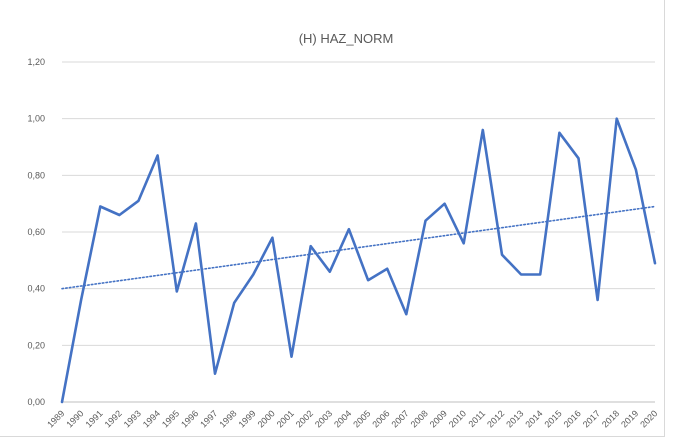  What do you see at coordinates (74, 418) in the screenshot?
I see `x-tick-label: 1990` at bounding box center [74, 418].